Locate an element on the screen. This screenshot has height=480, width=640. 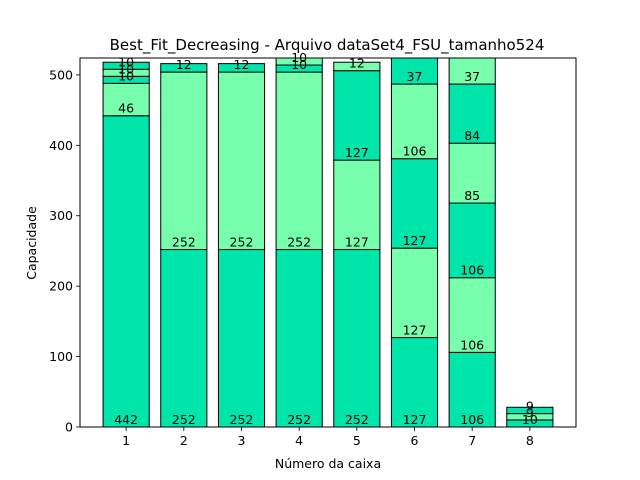
x-tick-label: 6 is located at coordinates (415, 440).